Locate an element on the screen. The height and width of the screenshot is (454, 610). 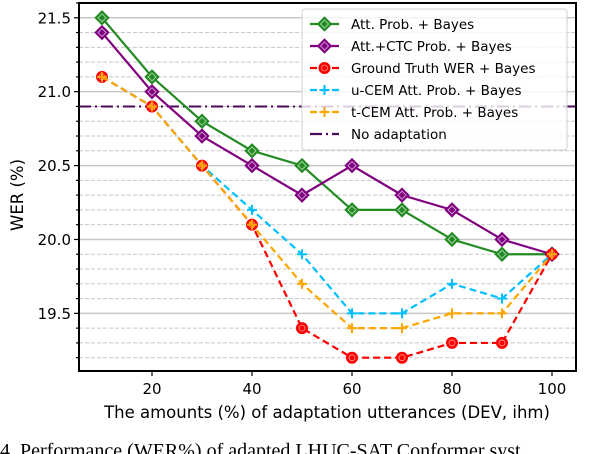
legend-item: Ground Truth WER + Bayes is located at coordinates (422, 69).